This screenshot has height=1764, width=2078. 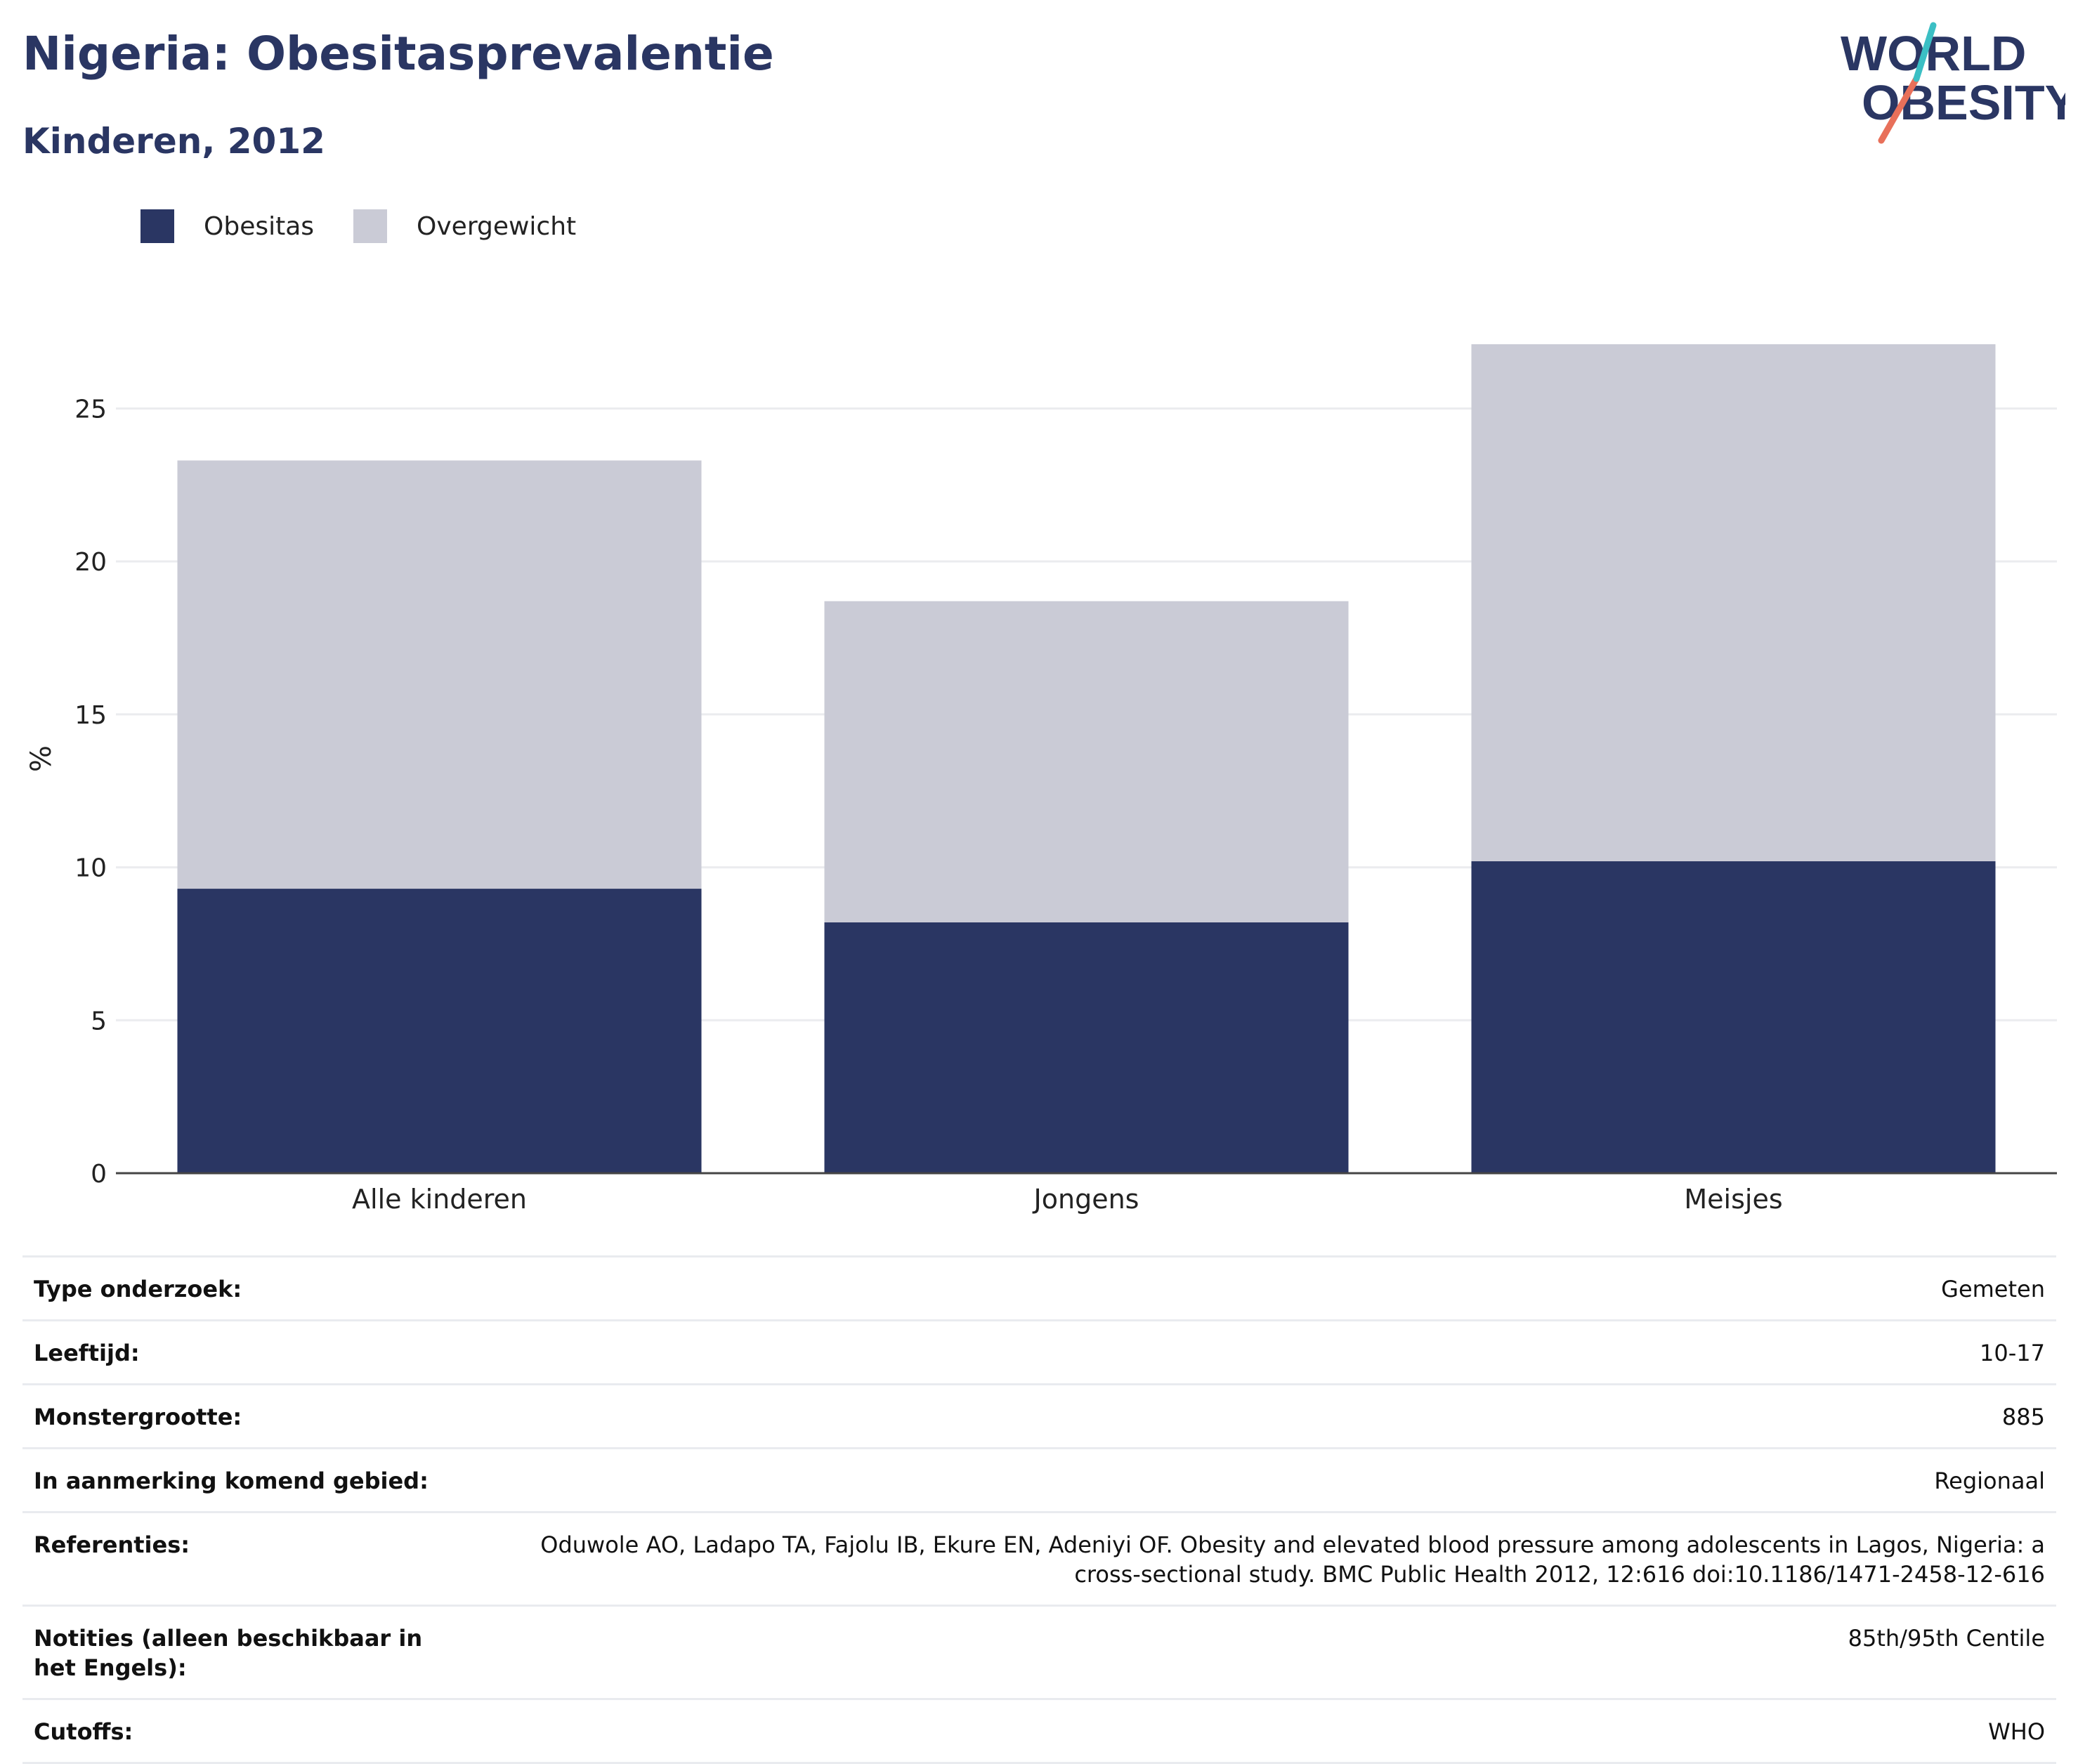 What do you see at coordinates (138, 1289) in the screenshot?
I see `info-row-label: Type onderzoek:` at bounding box center [138, 1289].